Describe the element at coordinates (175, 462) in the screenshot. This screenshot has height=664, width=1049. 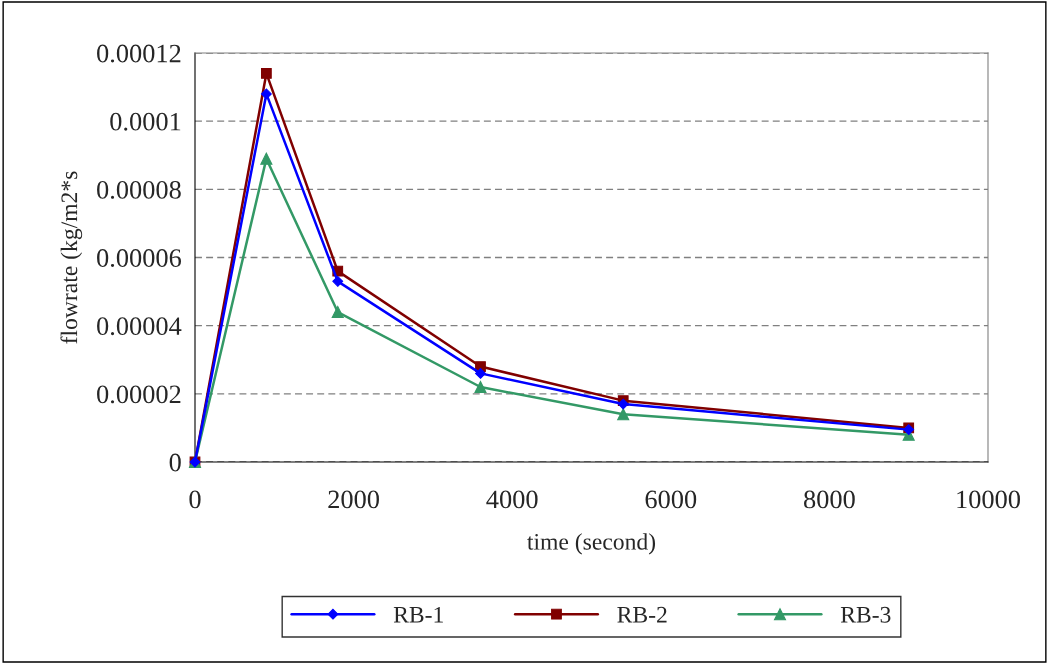
I see `y-tick-label: 0` at that location.